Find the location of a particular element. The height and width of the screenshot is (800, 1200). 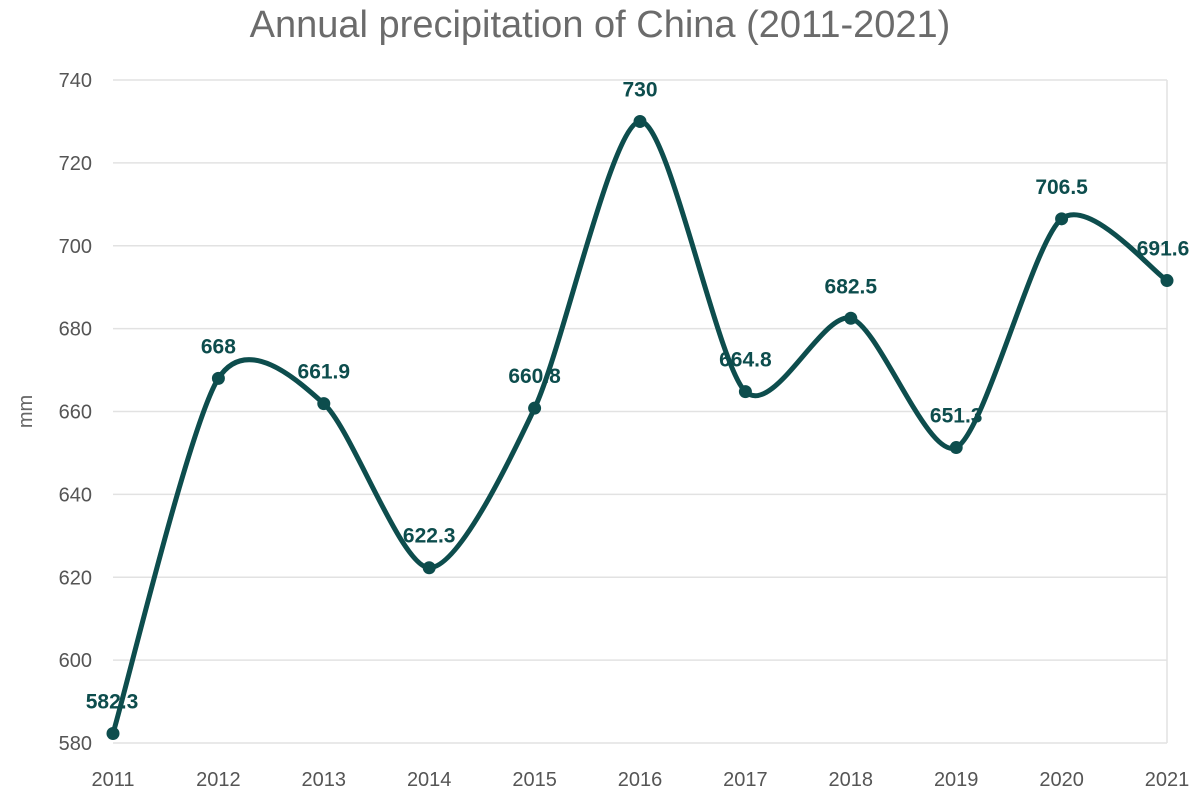

x-tick-label: 2012 is located at coordinates (218, 780).